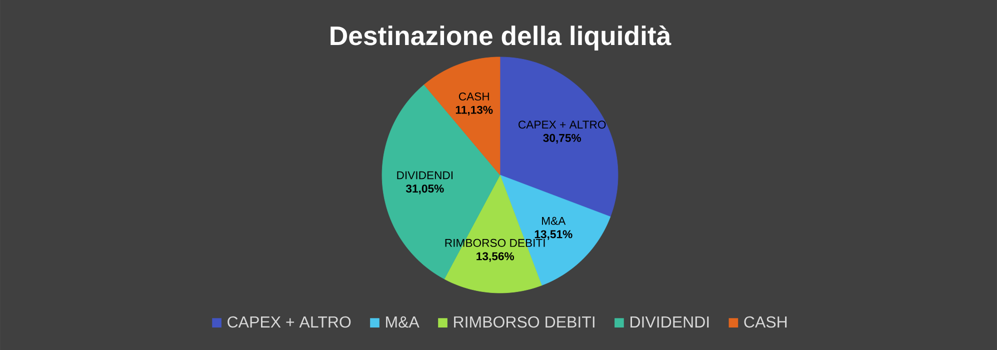  What do you see at coordinates (765, 322) in the screenshot?
I see `legend-label: CASH` at bounding box center [765, 322].